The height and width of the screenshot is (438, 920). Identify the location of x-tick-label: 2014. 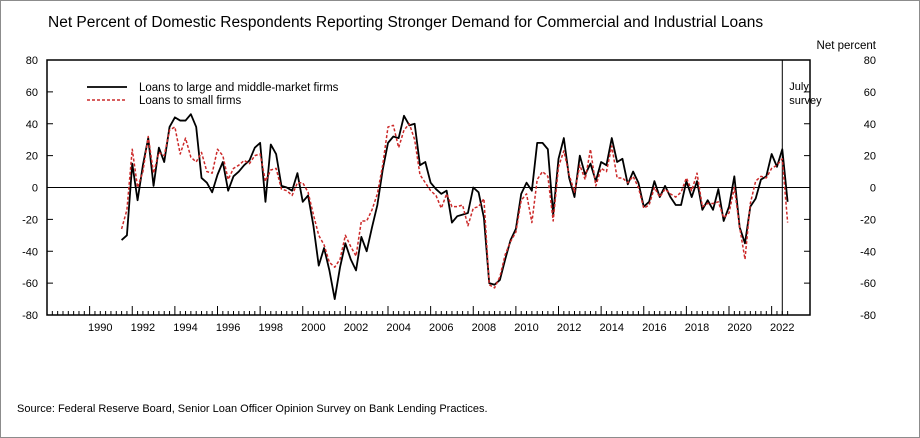
(612, 328).